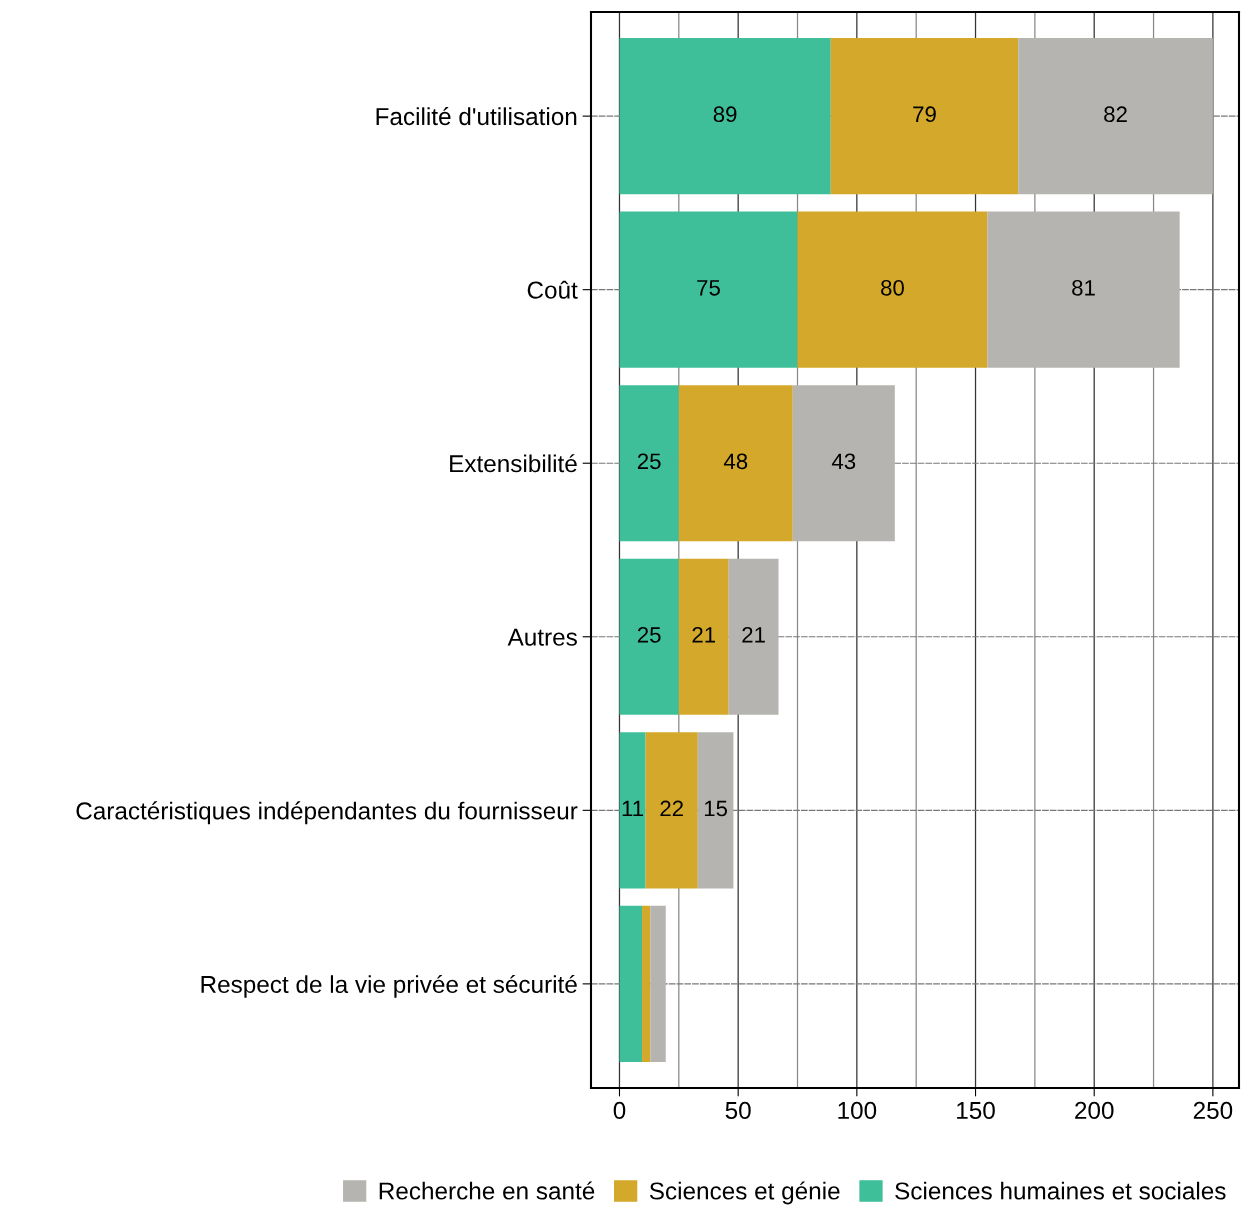 The width and height of the screenshot is (1241, 1219). I want to click on data-label: 22, so click(671, 808).